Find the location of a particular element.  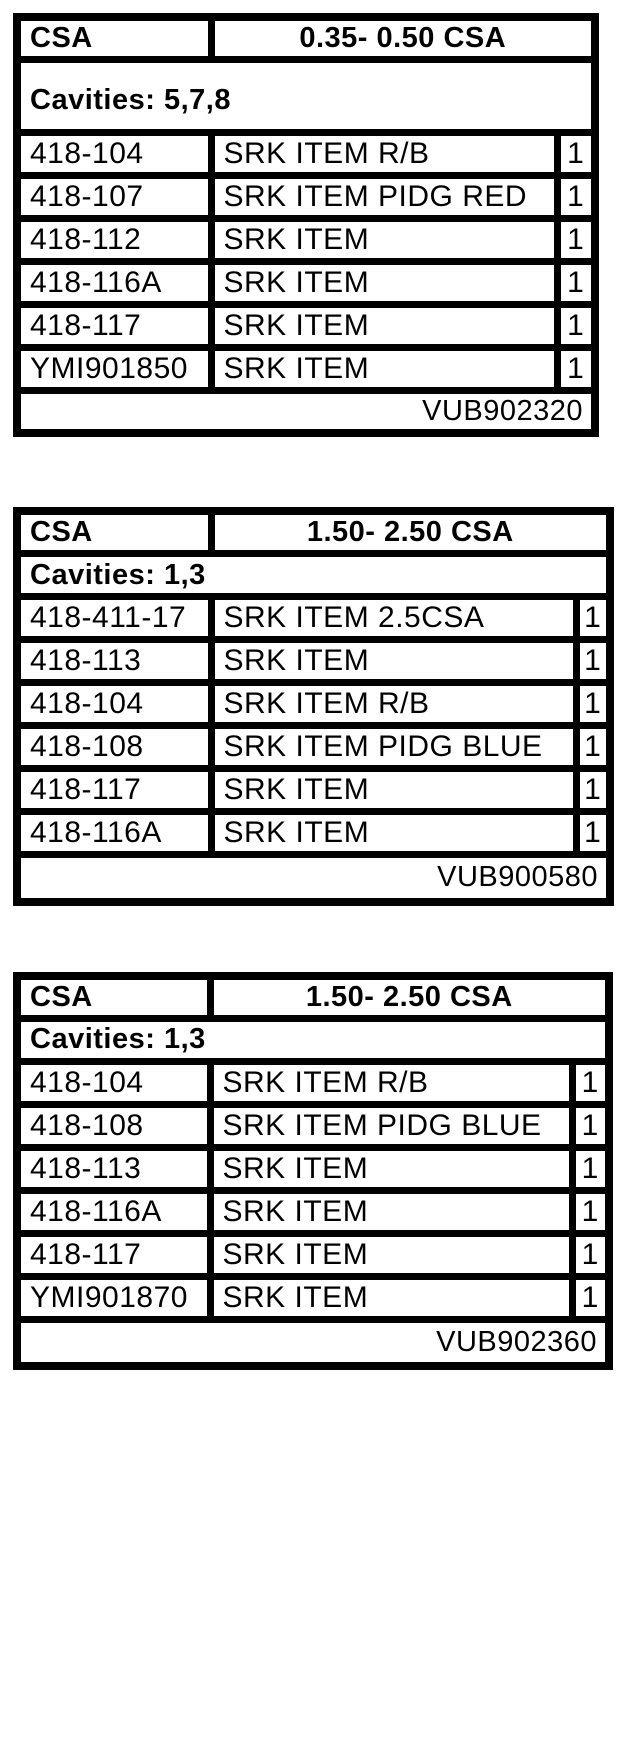

table-row: YMI901850 SRK ITEM 1 is located at coordinates (306, 369).